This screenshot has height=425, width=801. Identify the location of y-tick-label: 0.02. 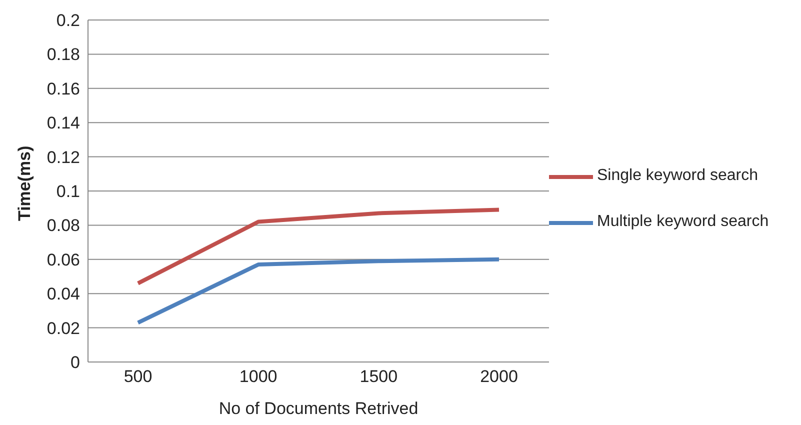
(63, 328).